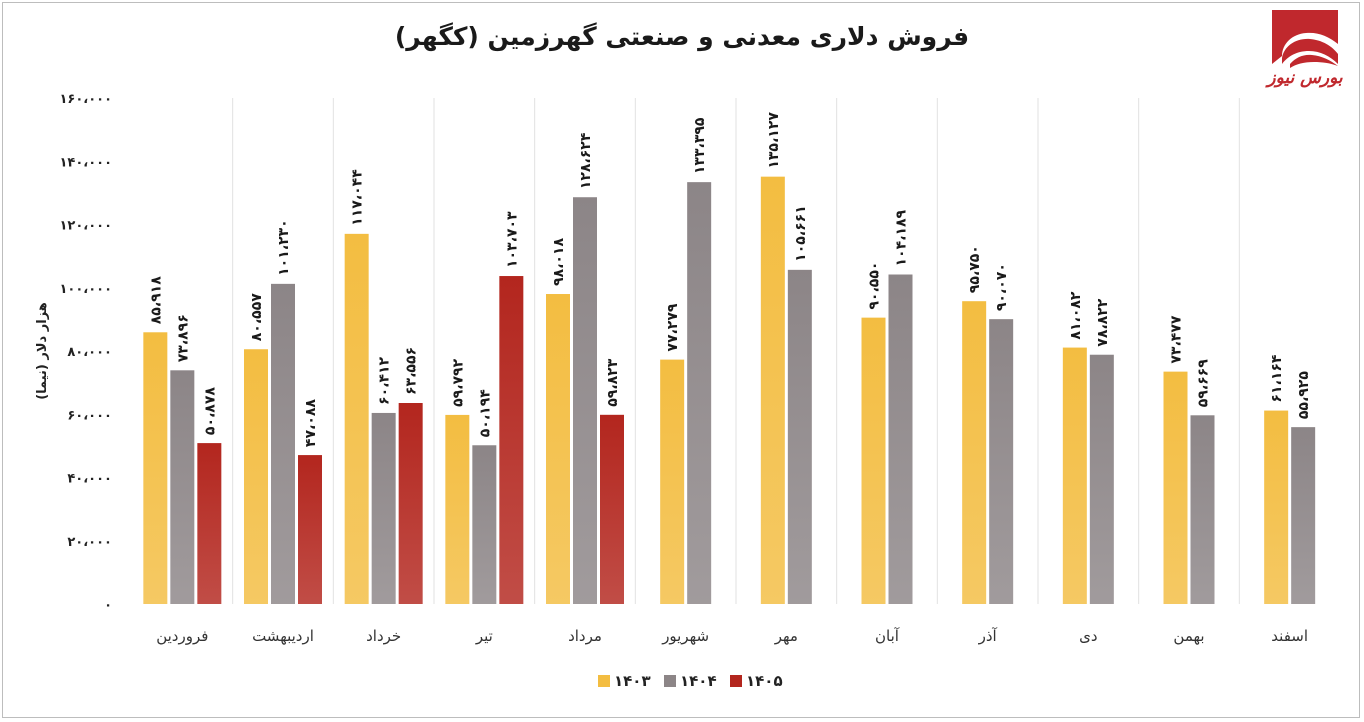  Describe the element at coordinates (156, 300) in the screenshot. I see `data-label: ۸۵،۹۱۸` at that location.